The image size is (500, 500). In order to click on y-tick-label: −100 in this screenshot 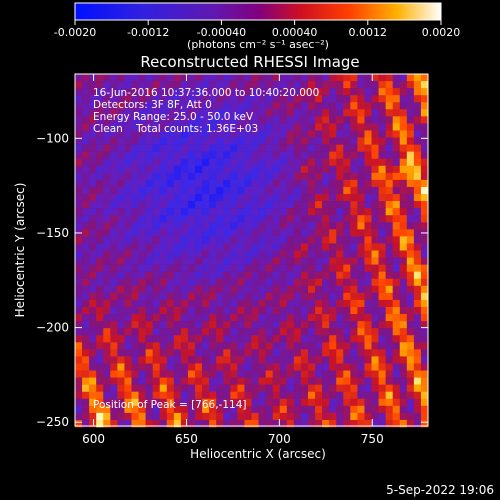, I will do `click(52, 138)`.